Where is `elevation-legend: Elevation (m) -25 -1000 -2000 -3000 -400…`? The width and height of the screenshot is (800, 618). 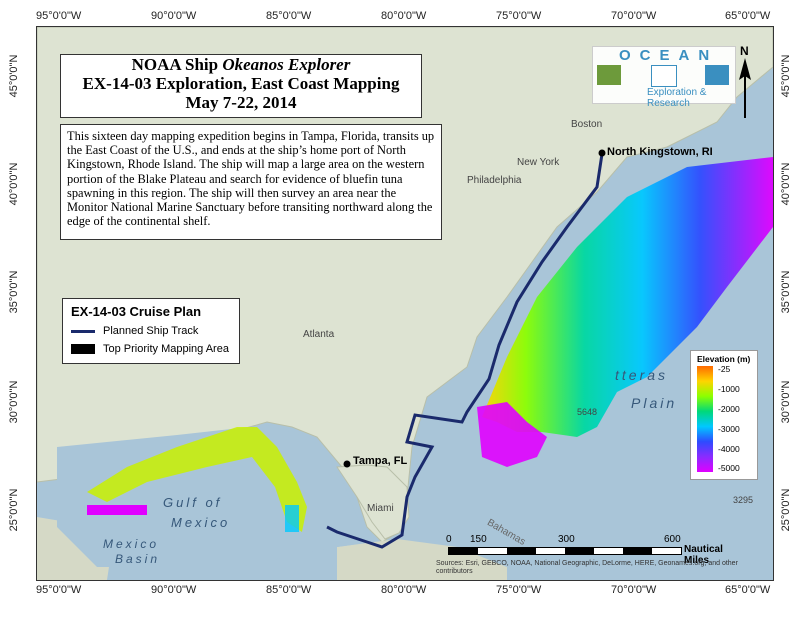 elevation-legend: Elevation (m) -25 -1000 -2000 -3000 -400… is located at coordinates (724, 415).